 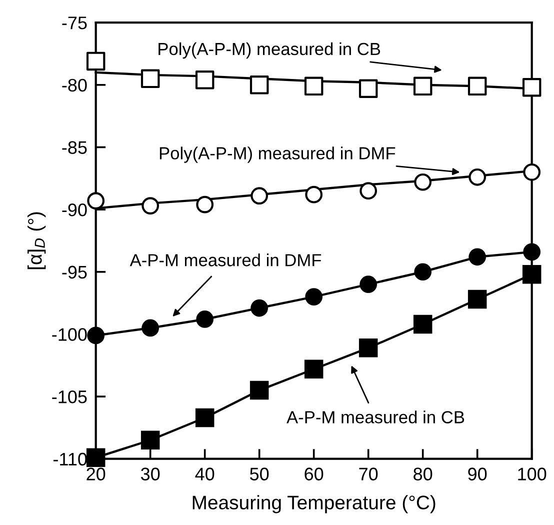 What do you see at coordinates (314, 474) in the screenshot?
I see `x-tick-label: 60` at bounding box center [314, 474].